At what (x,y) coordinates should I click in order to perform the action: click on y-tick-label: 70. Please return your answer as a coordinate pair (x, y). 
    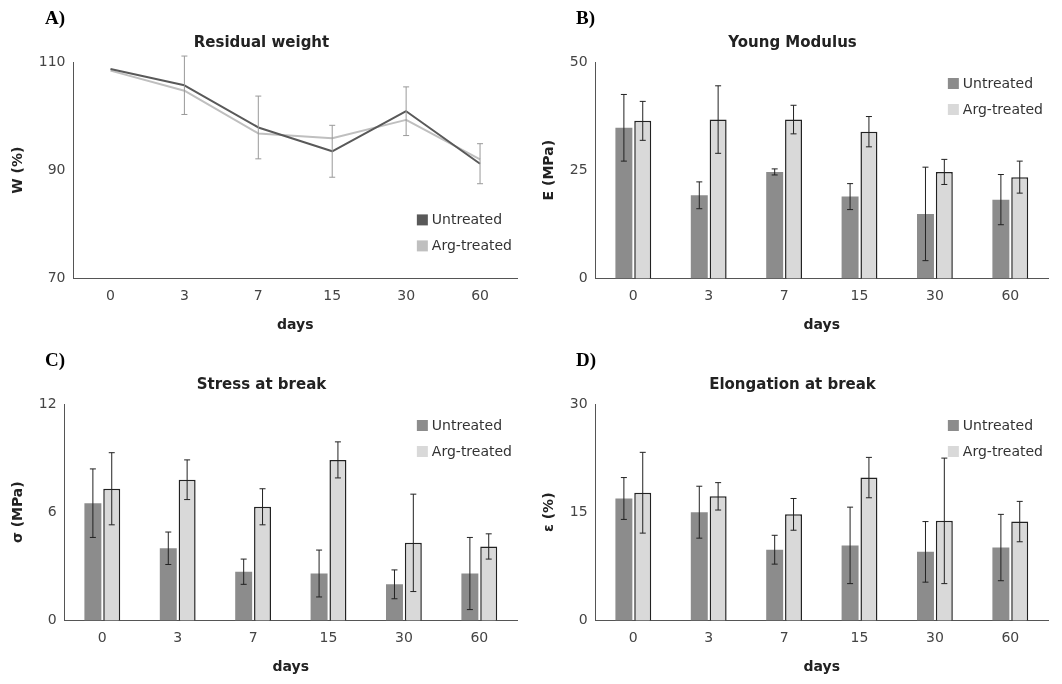
    Looking at the image, I should click on (56, 277).